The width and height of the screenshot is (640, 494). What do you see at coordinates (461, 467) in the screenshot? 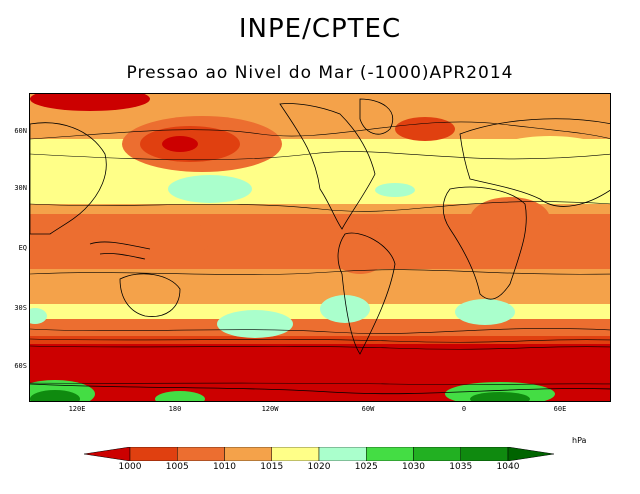
I see `colorbar-tick-label: 1035` at bounding box center [461, 467].